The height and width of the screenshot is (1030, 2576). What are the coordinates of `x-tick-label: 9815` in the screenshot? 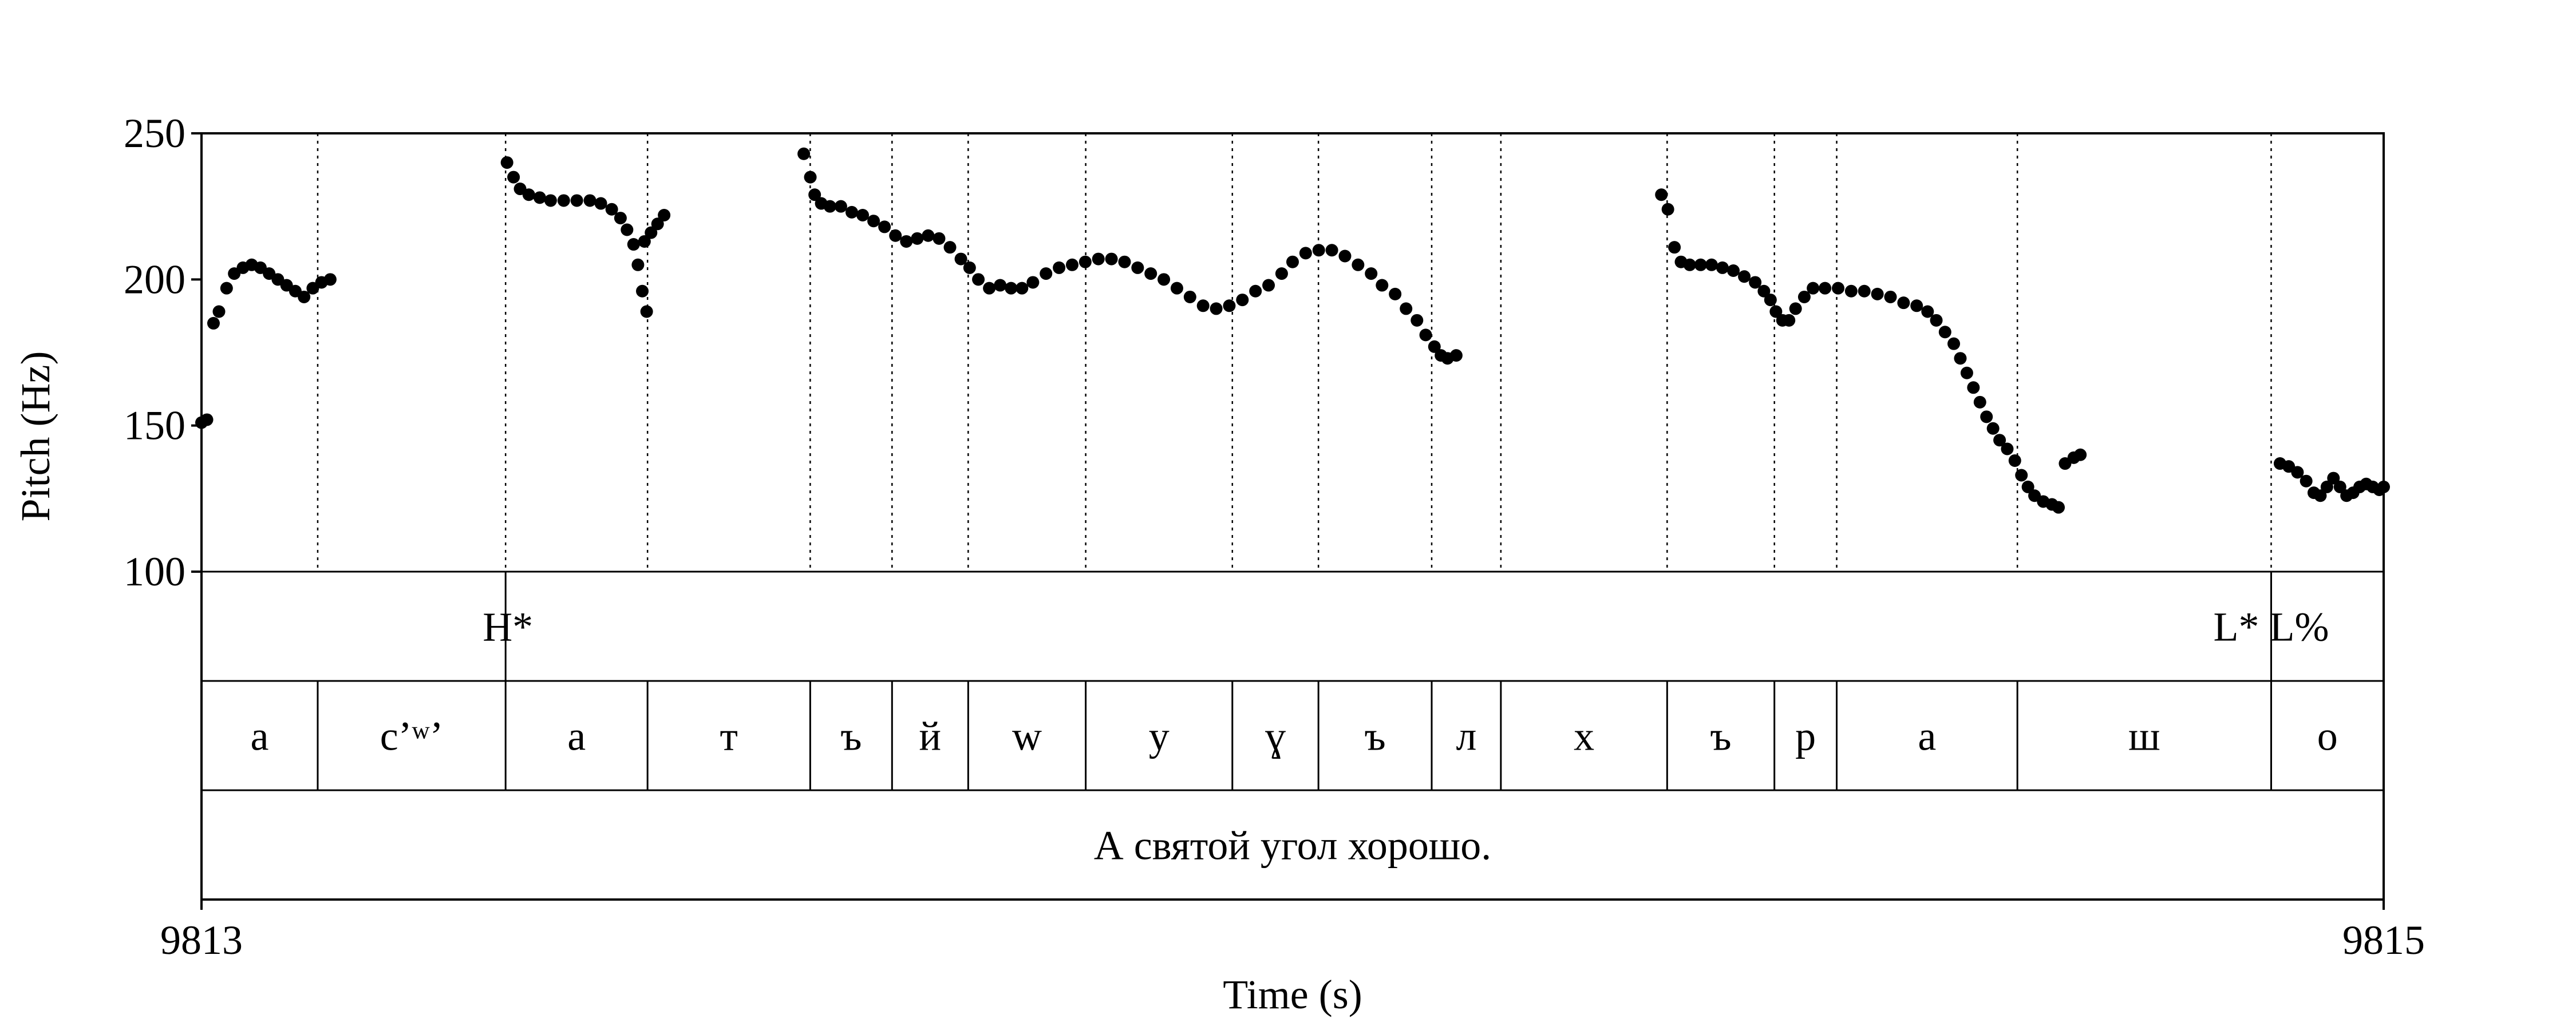 It's located at (2383, 940).